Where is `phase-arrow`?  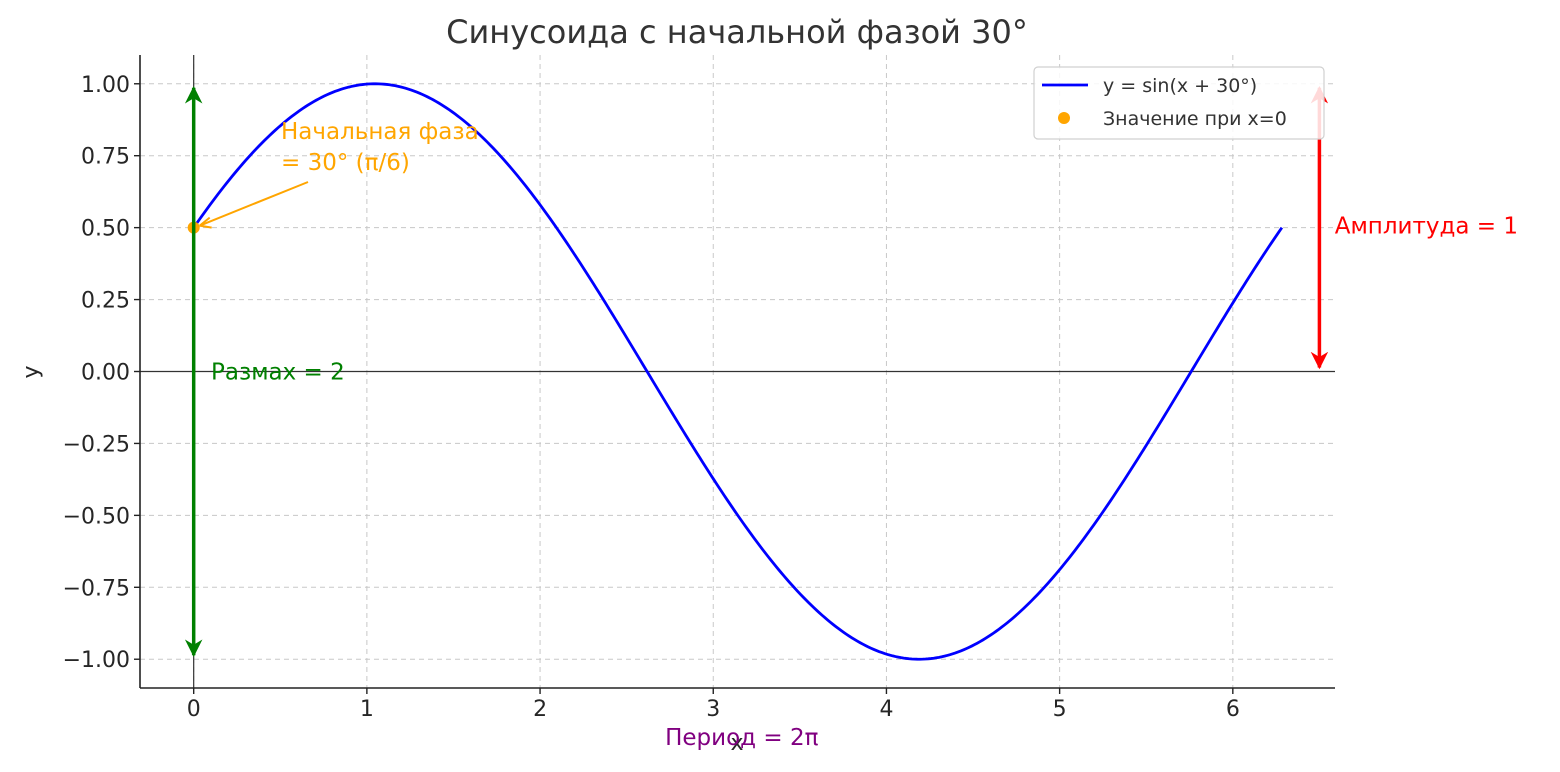 phase-arrow is located at coordinates (254, 204).